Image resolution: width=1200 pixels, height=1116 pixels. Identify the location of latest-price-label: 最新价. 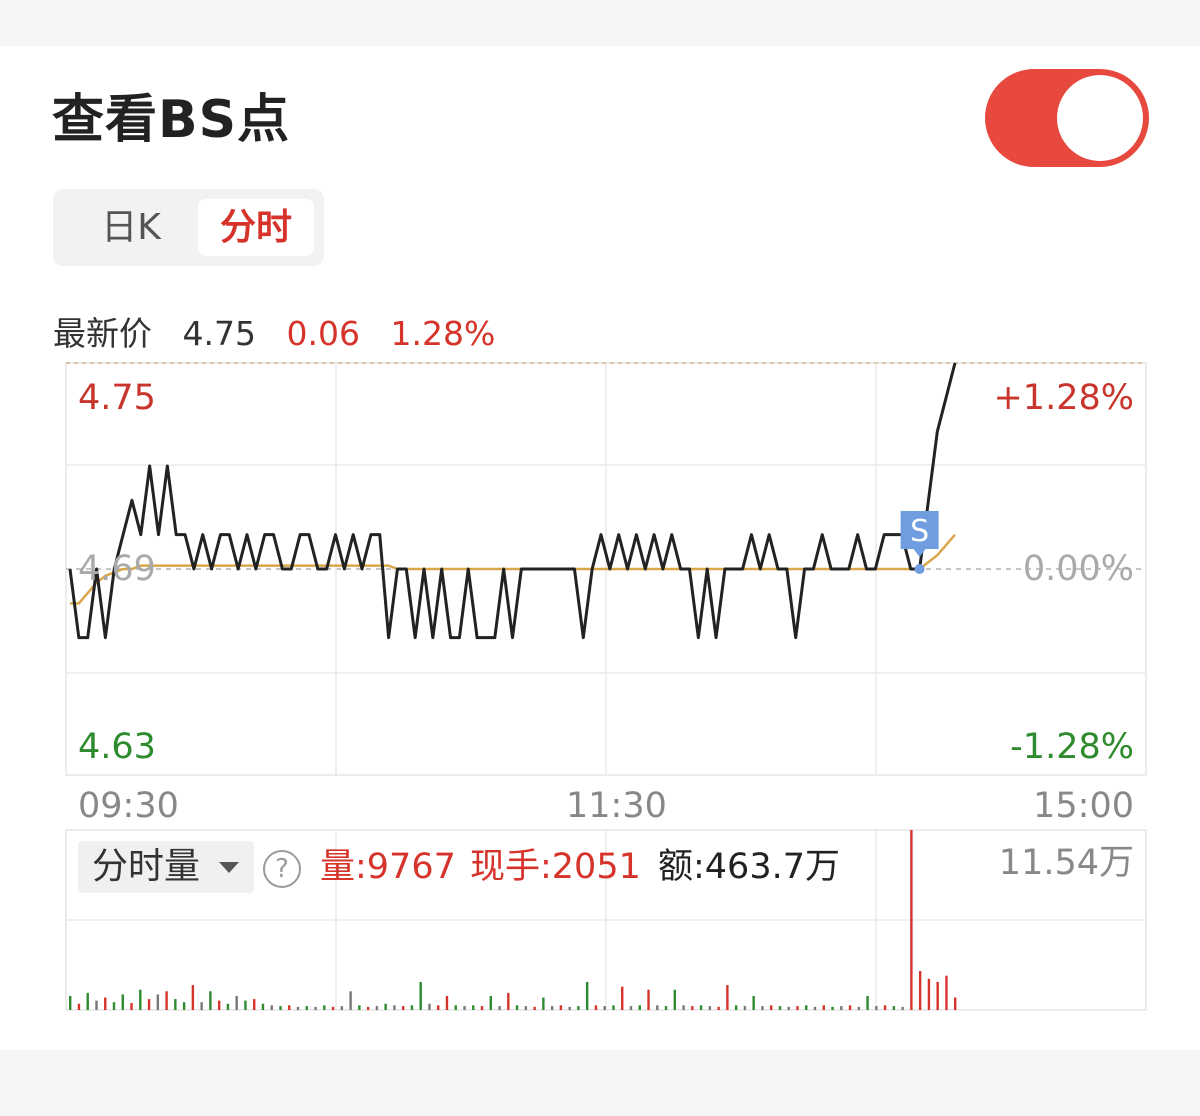
(102, 333).